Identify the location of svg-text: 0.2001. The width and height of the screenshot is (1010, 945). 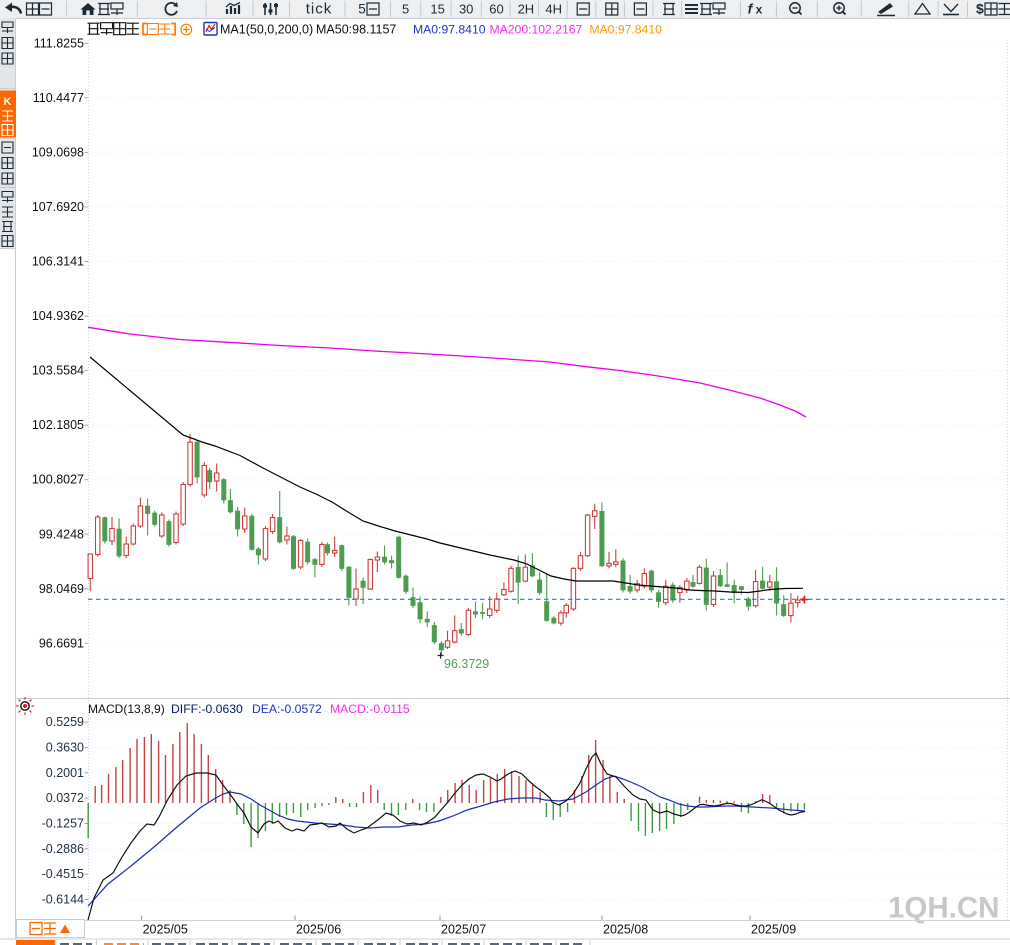
(65, 773).